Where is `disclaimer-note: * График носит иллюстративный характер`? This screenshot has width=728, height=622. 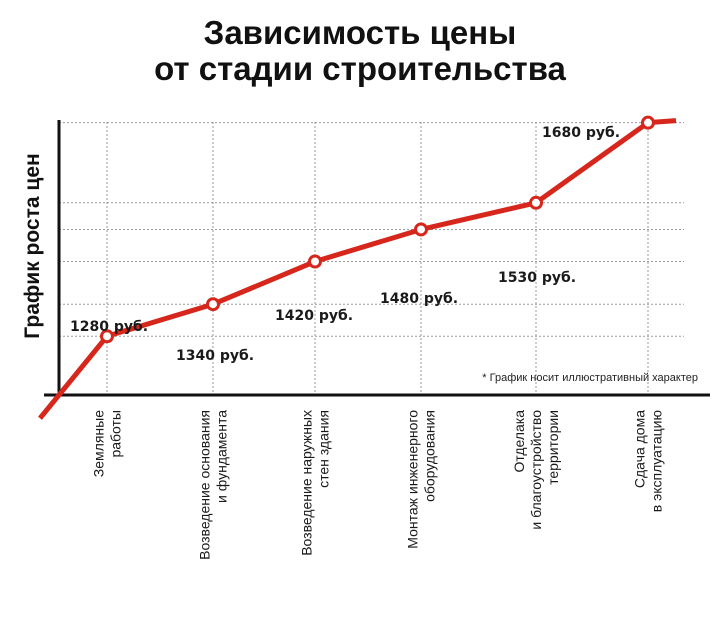
disclaimer-note: * График носит иллюстративный характер is located at coordinates (590, 378).